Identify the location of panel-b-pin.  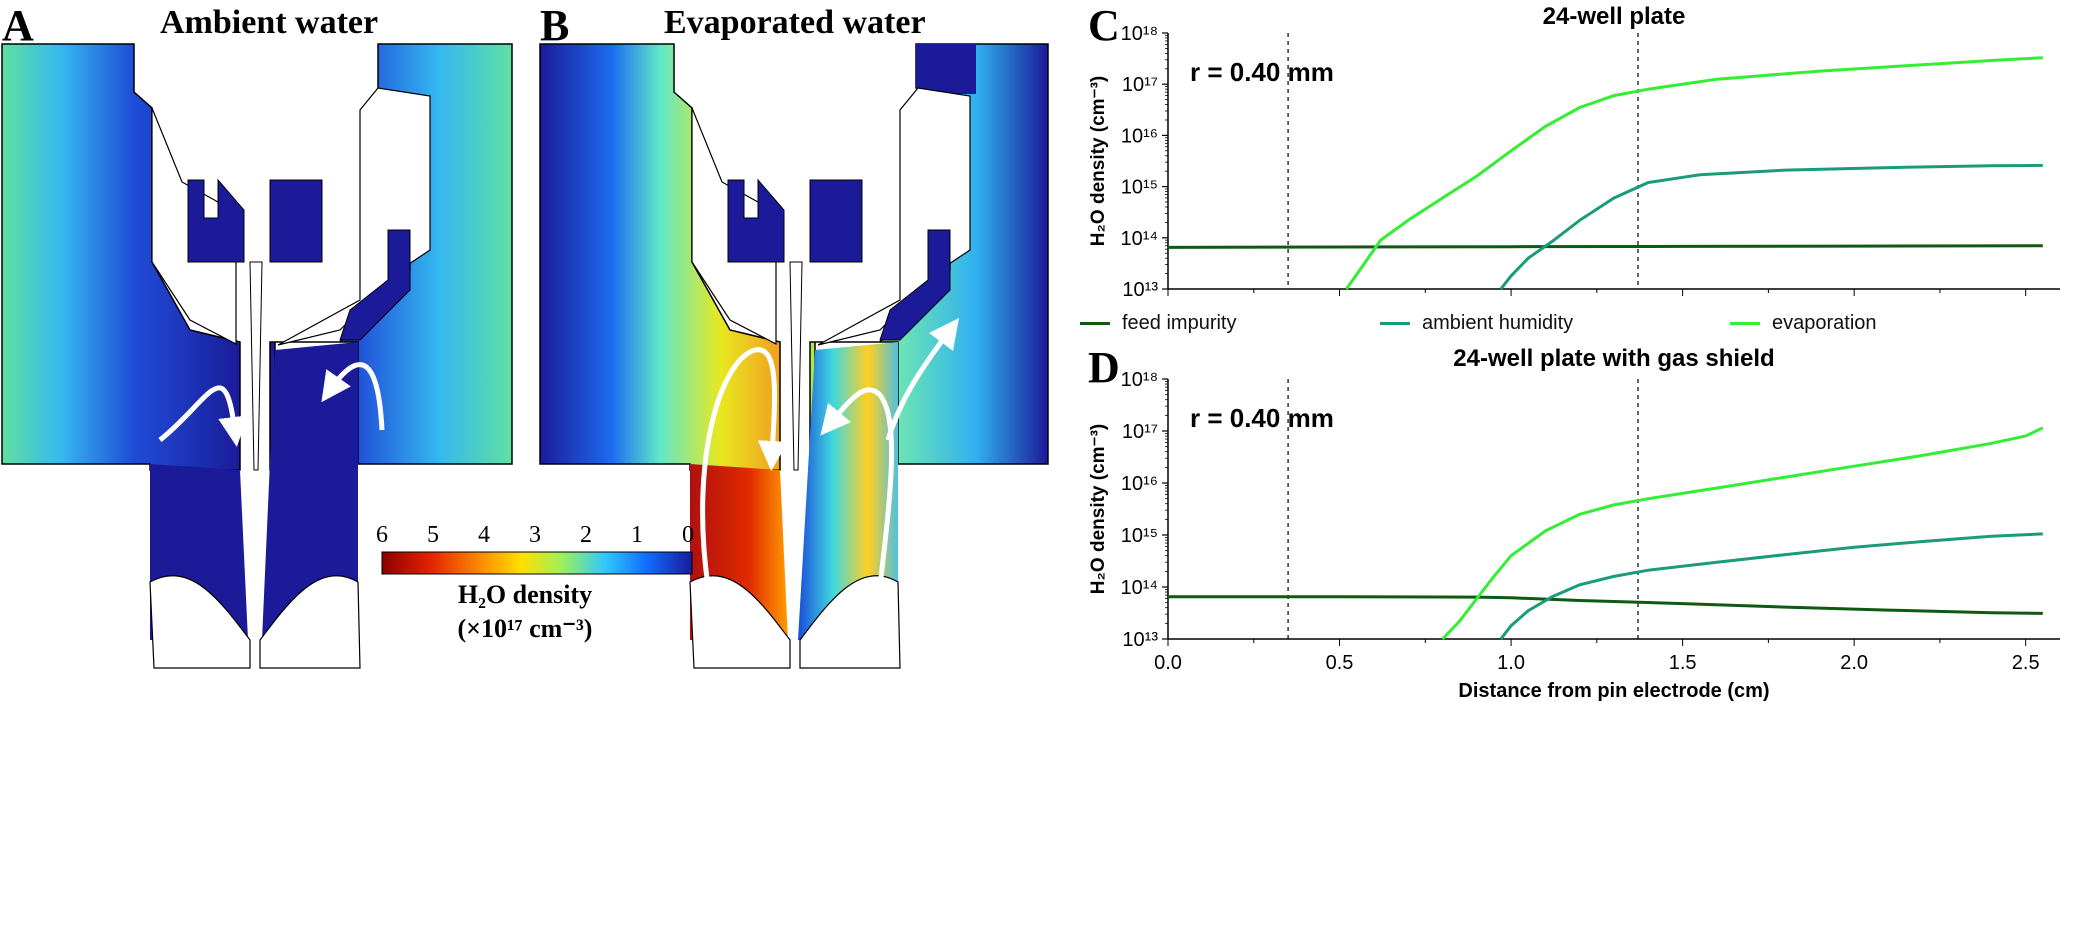
(796, 366).